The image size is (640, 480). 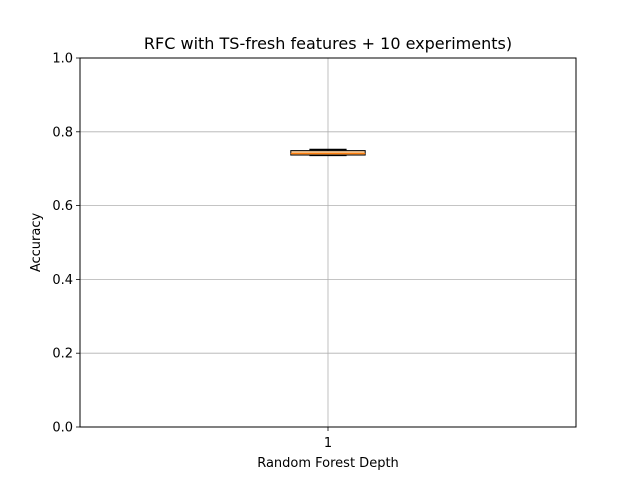 I want to click on y-tick-label: 0.4, so click(x=62, y=280).